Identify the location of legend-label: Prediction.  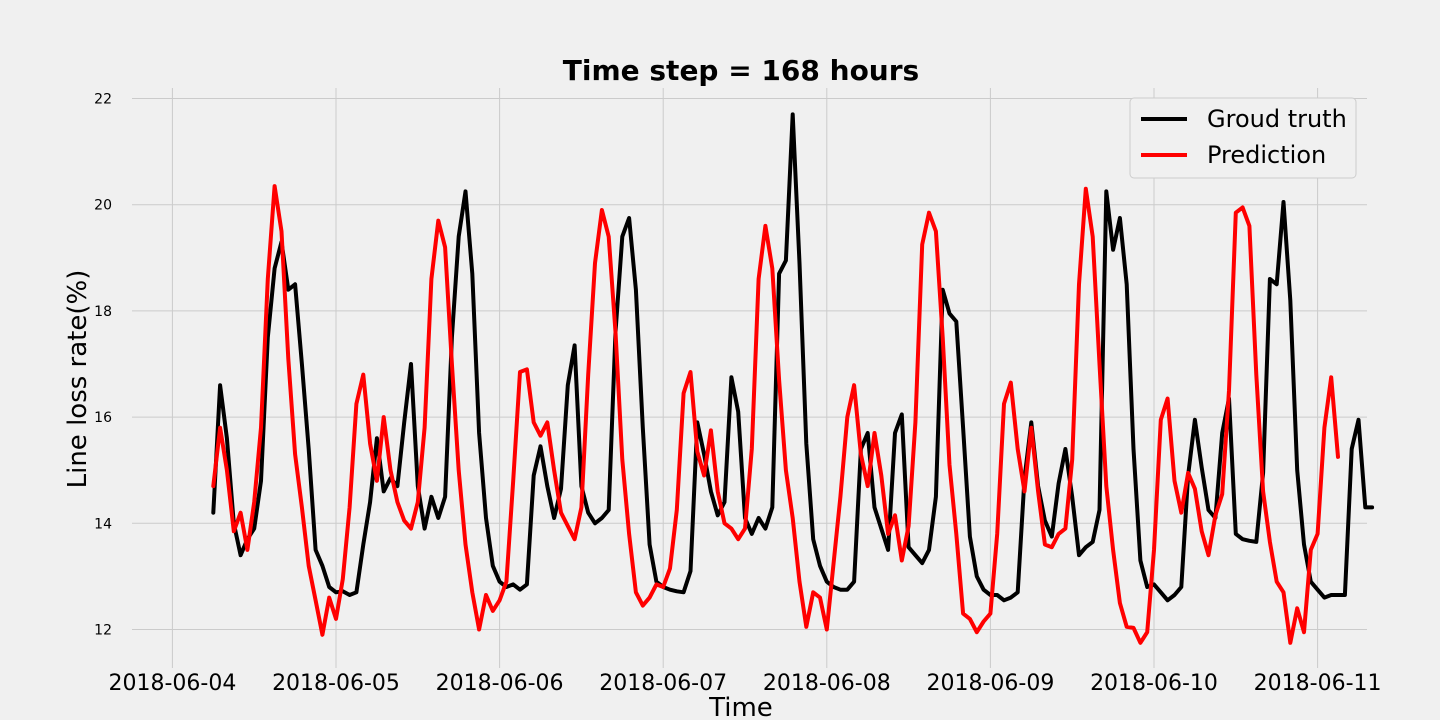
(1266, 155).